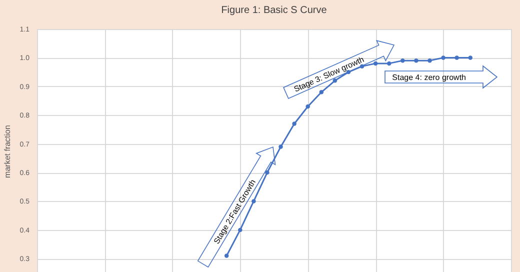 The height and width of the screenshot is (272, 520). Describe the element at coordinates (274, 10) in the screenshot. I see `chart-title: Figure 1: Basic S Curve` at that location.